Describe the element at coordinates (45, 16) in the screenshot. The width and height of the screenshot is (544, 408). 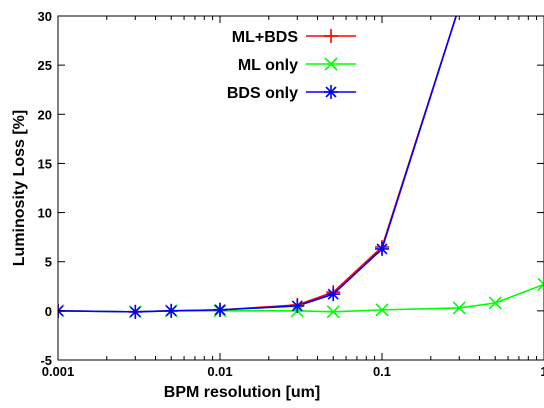
I see `y-tick-label: 30` at that location.